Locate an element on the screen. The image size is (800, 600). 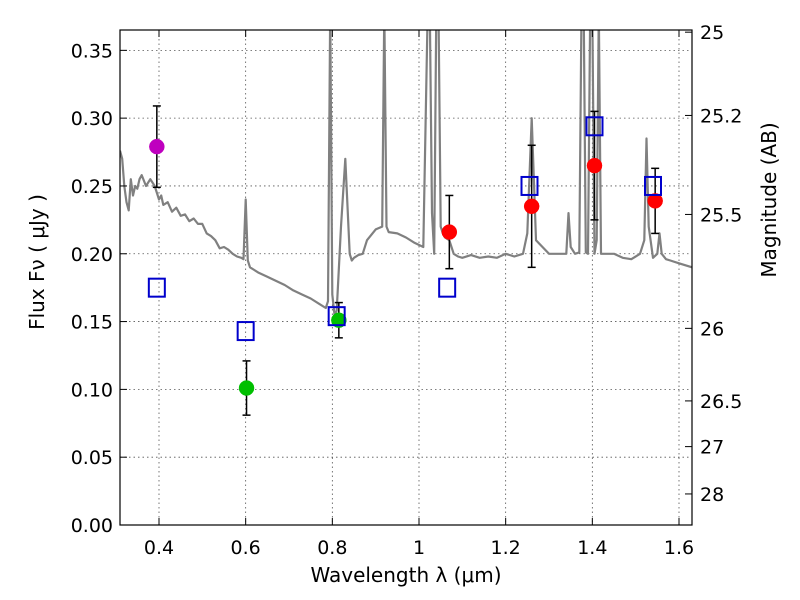
x-tick-label: 1.4 is located at coordinates (592, 548).